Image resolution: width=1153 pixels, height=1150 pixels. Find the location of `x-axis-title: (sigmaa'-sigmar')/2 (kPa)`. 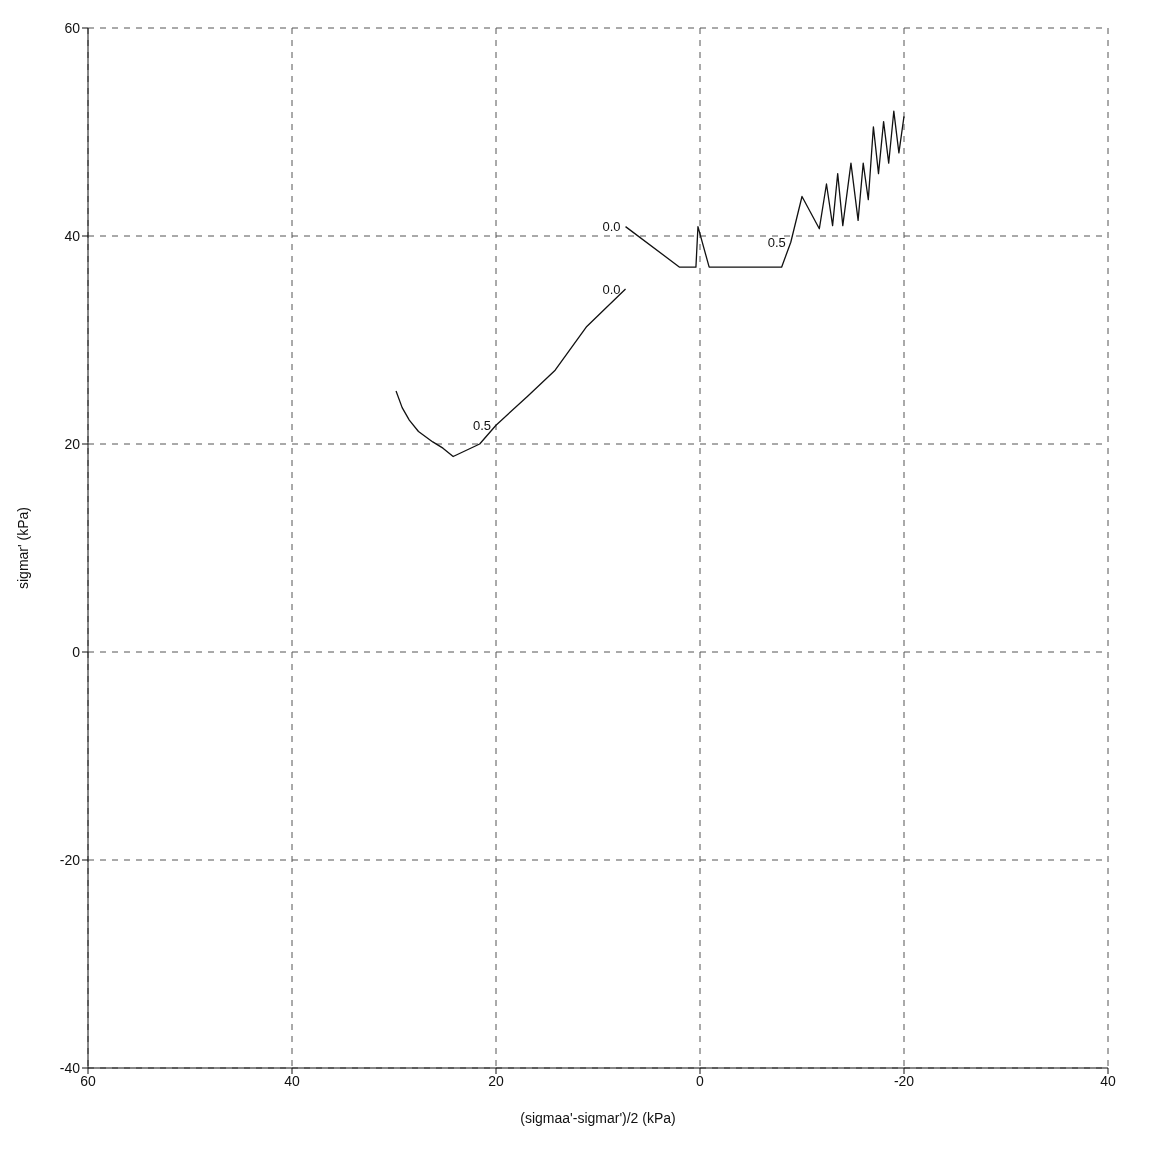

x-axis-title: (sigmaa'-sigmar')/2 (kPa) is located at coordinates (598, 1118).